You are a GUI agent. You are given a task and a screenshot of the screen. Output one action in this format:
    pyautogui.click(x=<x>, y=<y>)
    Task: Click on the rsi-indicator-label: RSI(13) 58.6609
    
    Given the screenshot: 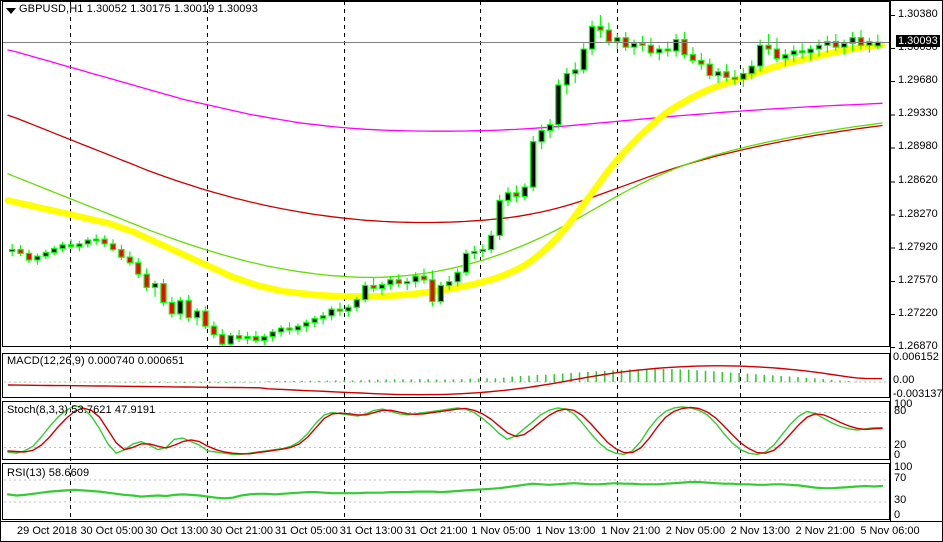 What is the action you would take?
    pyautogui.click(x=48, y=473)
    